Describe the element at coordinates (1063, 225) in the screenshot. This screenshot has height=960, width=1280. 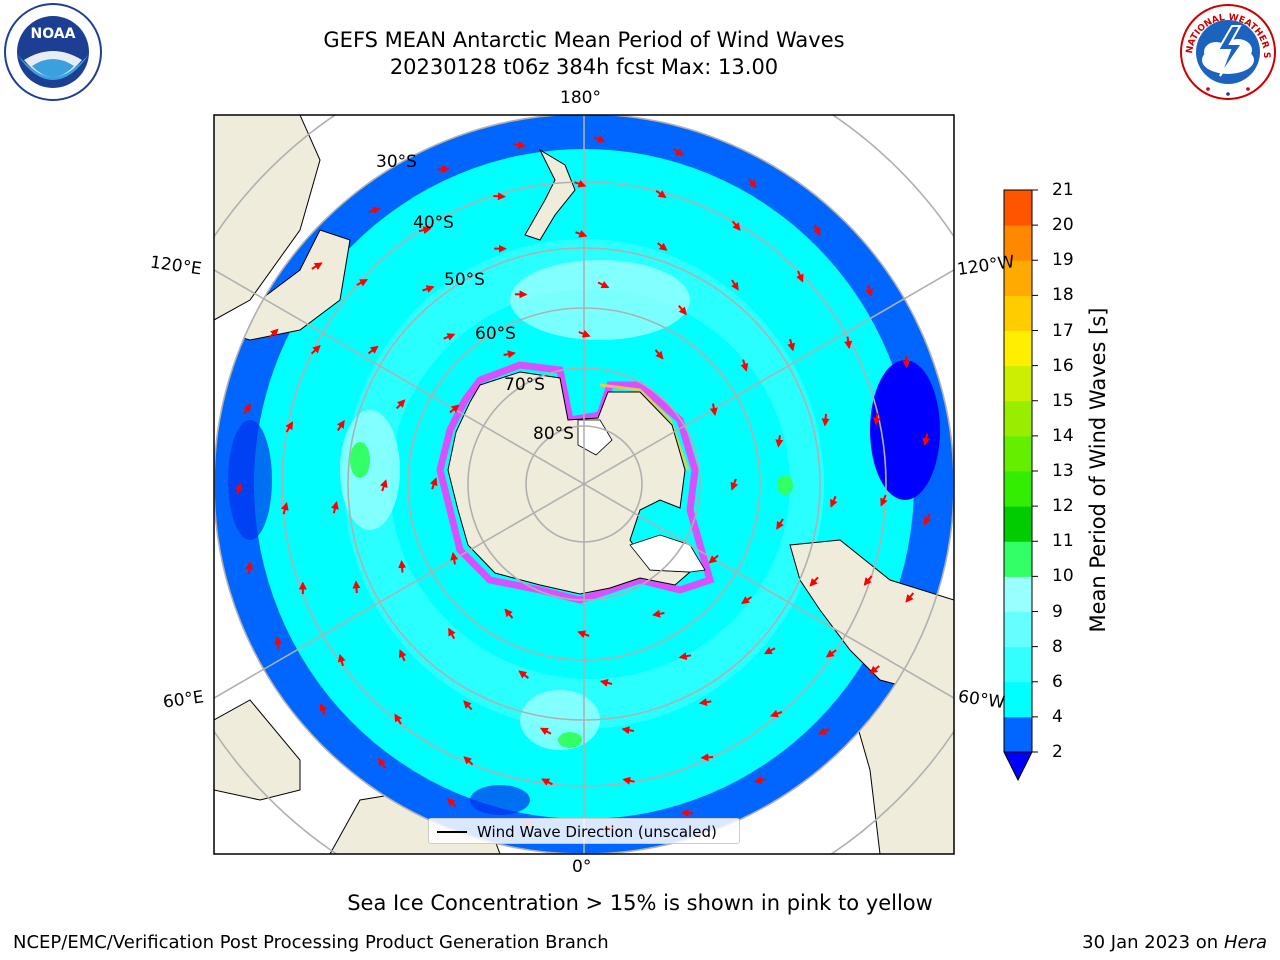
I see `colorbar-tick-label: 20` at that location.